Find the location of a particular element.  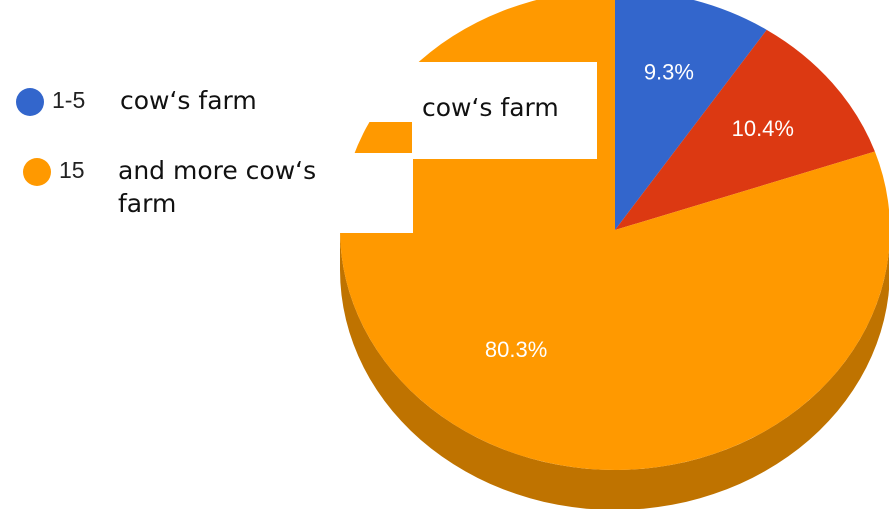

legend-text-15-line1: and more cow‘s is located at coordinates (217, 170).